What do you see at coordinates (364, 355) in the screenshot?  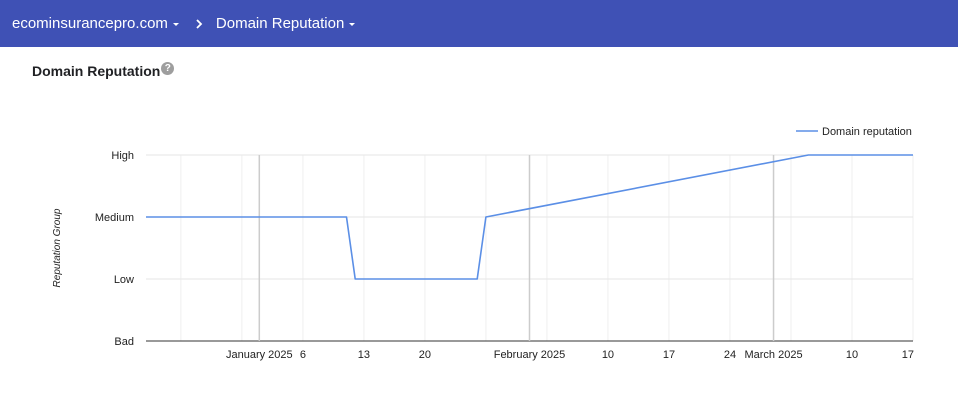 I see `x-tick-label: 13` at bounding box center [364, 355].